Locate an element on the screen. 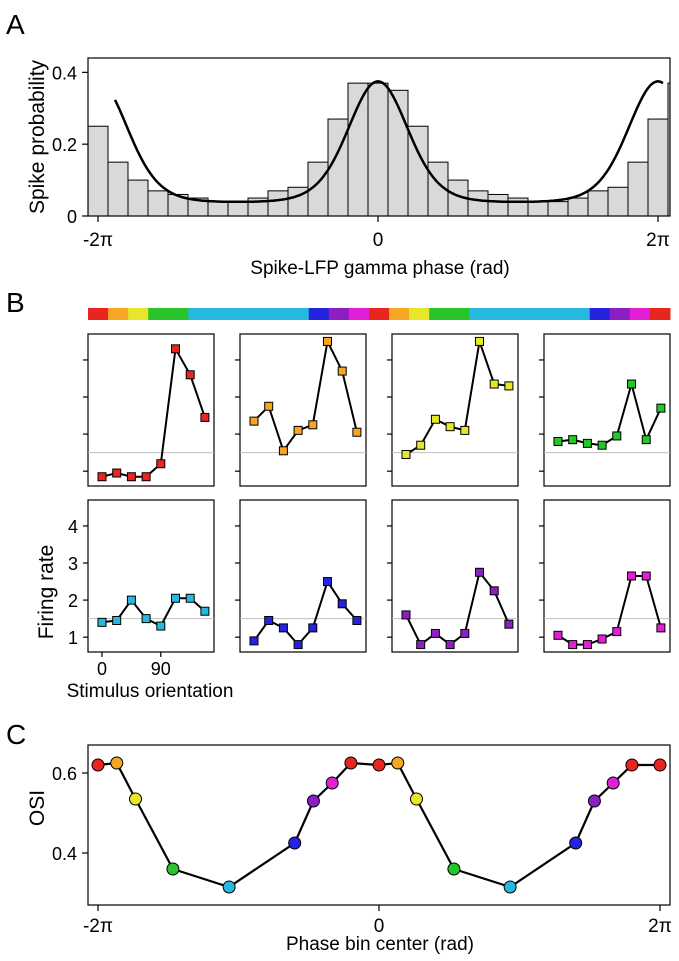  y-tick-label: 0.4 is located at coordinates (64, 854).